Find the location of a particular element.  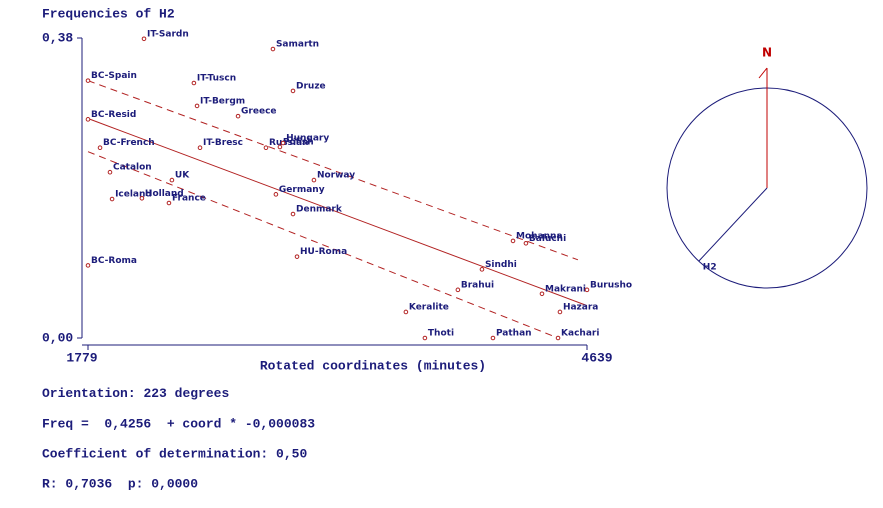

point-label: Druze is located at coordinates (311, 86).